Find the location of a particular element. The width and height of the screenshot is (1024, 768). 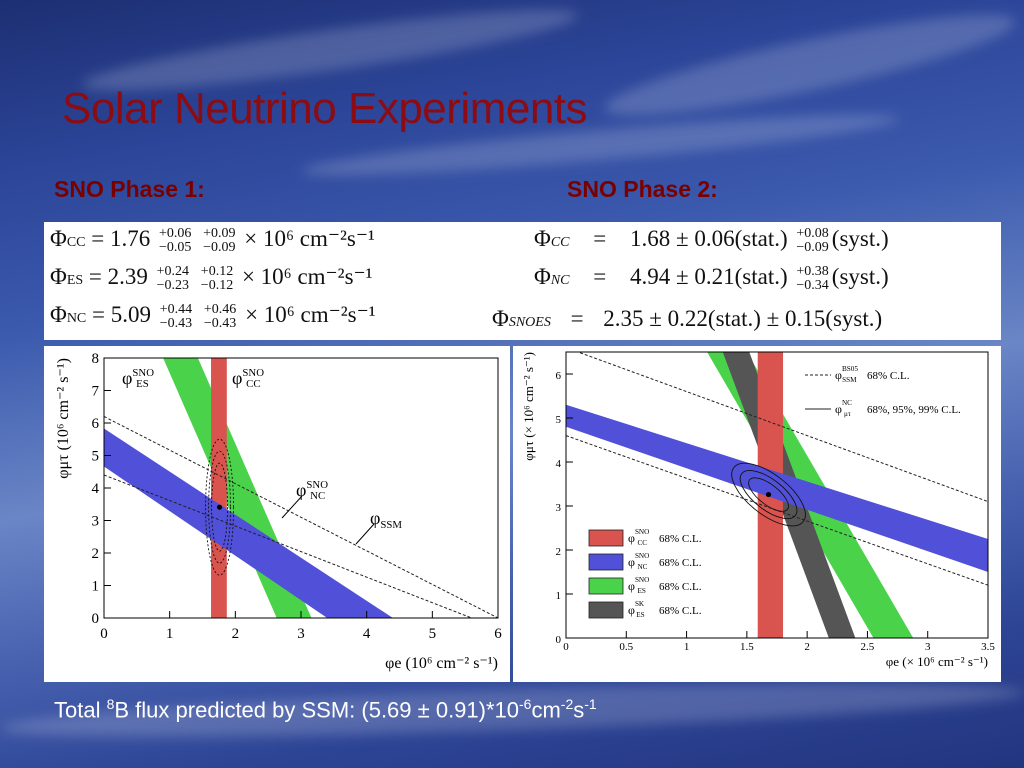

slide-title: Solar Neutrino Experiments is located at coordinates (325, 108).